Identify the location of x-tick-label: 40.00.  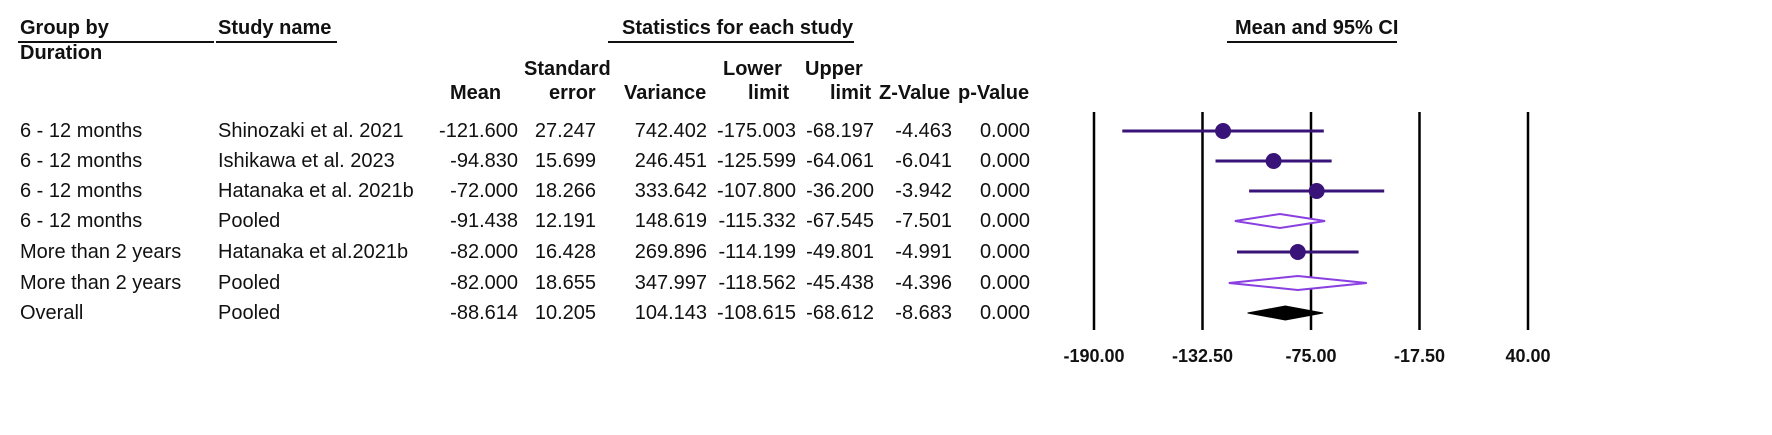
(1527, 356).